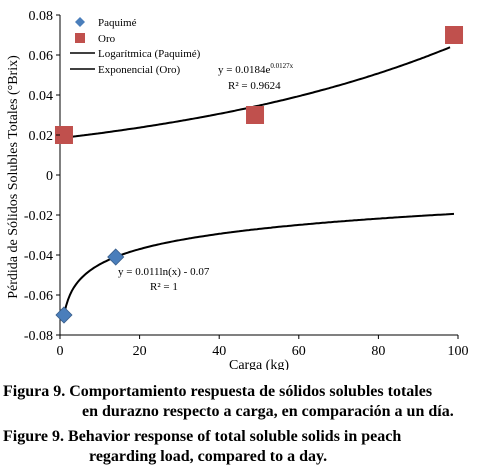 This screenshot has width=495, height=475. What do you see at coordinates (164, 287) in the screenshot?
I see `r2-paquime: R² = 1` at bounding box center [164, 287].